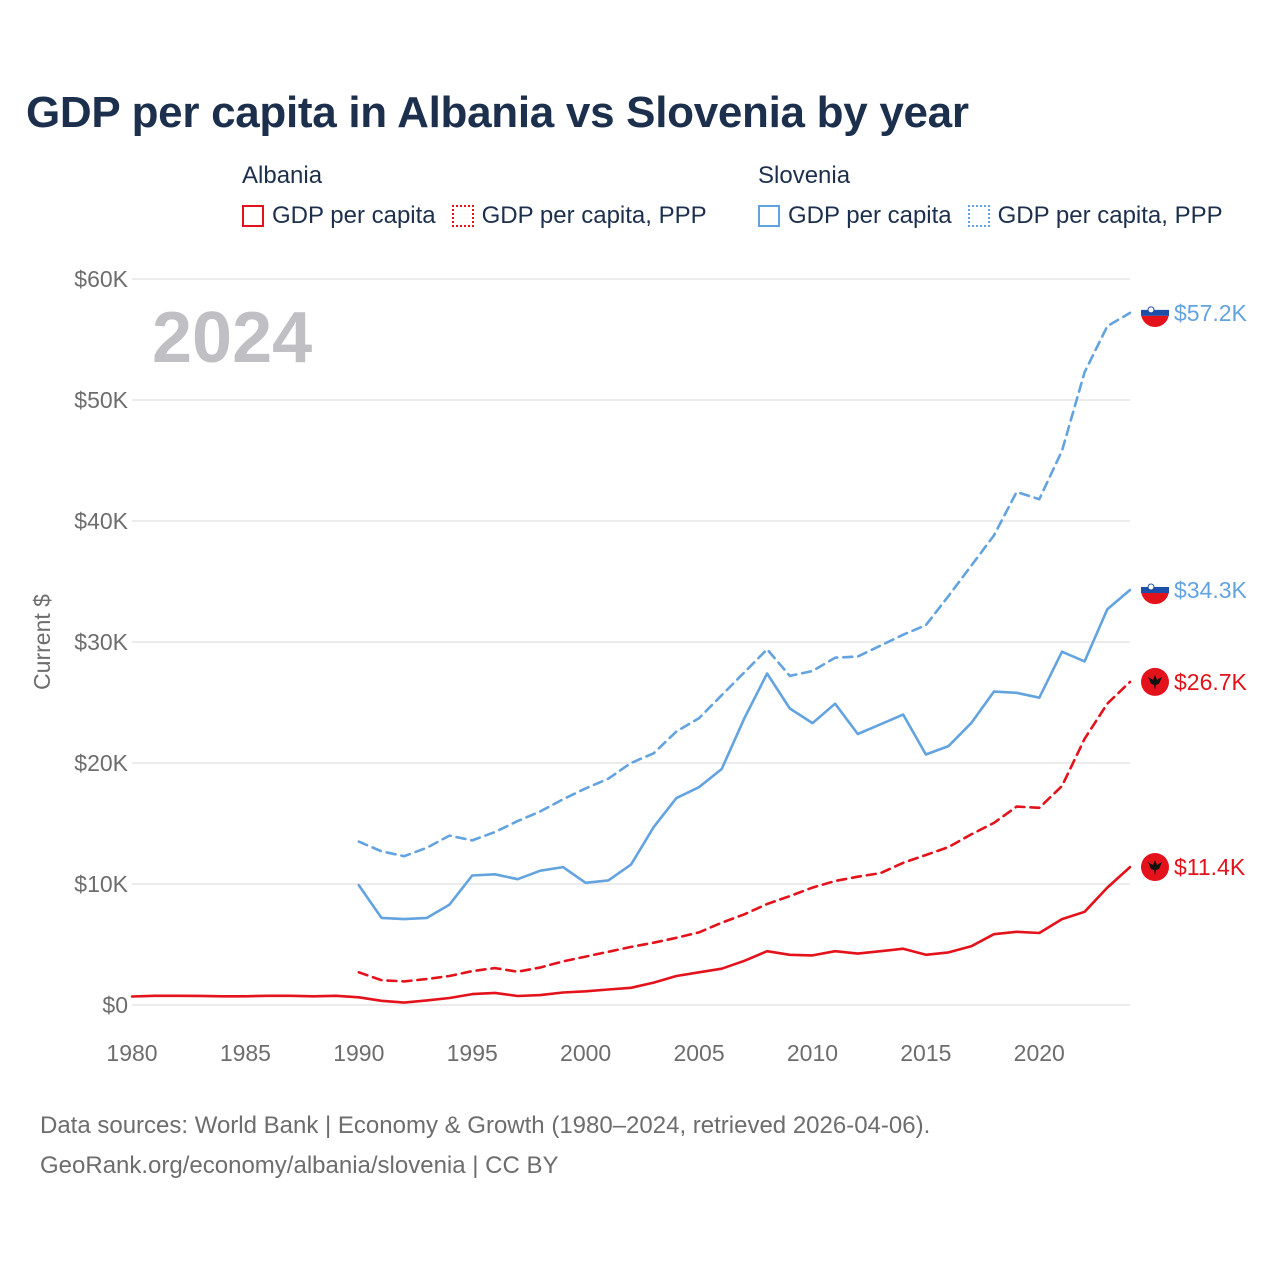 The width and height of the screenshot is (1280, 1280). I want to click on legend-label-slovenia-ppp: GDP per capita, PPP, so click(1110, 215).